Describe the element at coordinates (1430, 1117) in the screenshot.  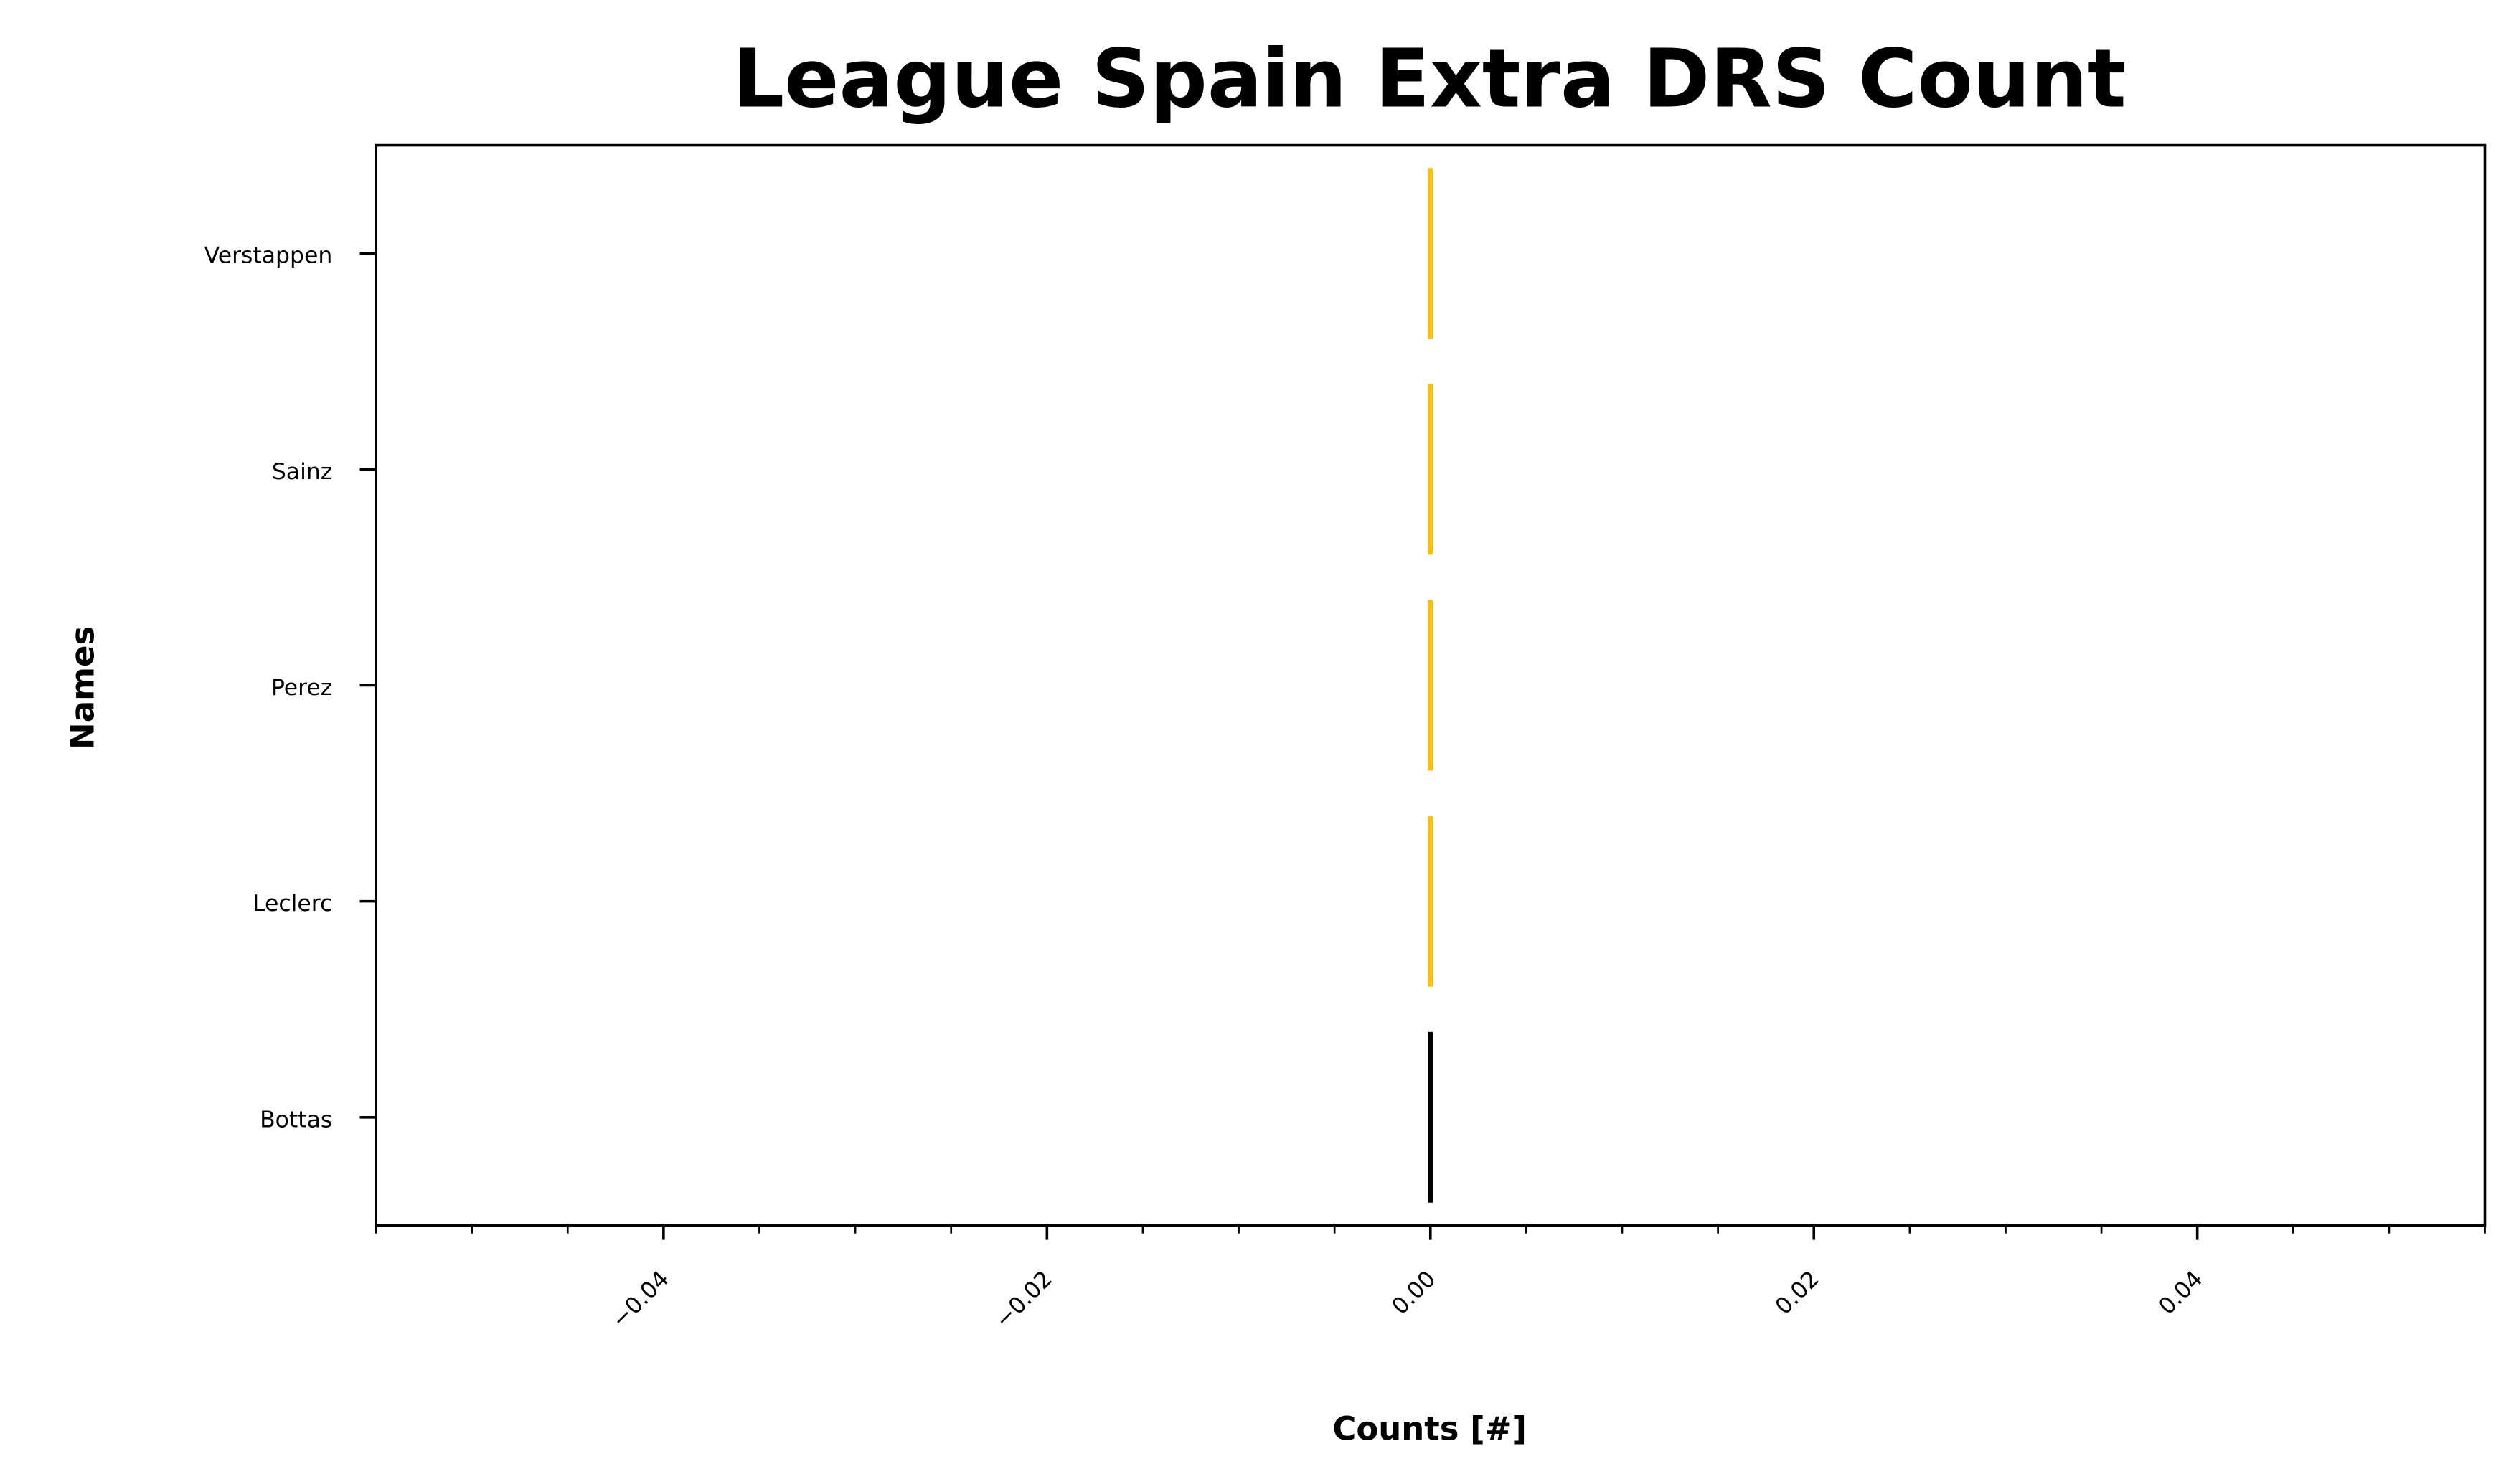
I see `bar-bottas` at that location.